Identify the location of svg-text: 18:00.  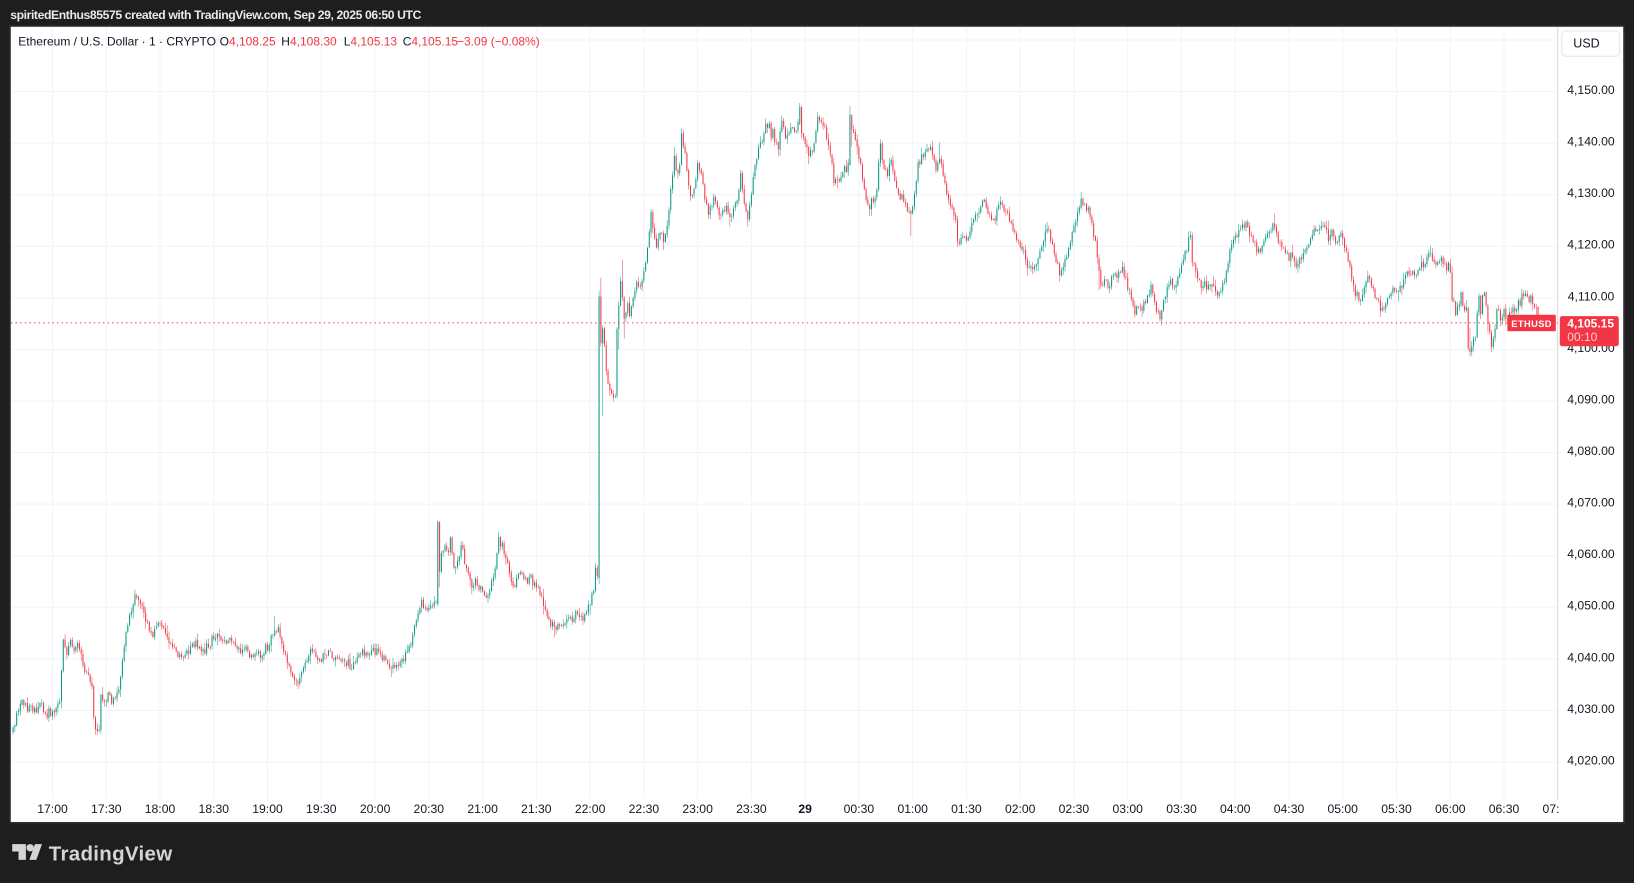
(160, 809).